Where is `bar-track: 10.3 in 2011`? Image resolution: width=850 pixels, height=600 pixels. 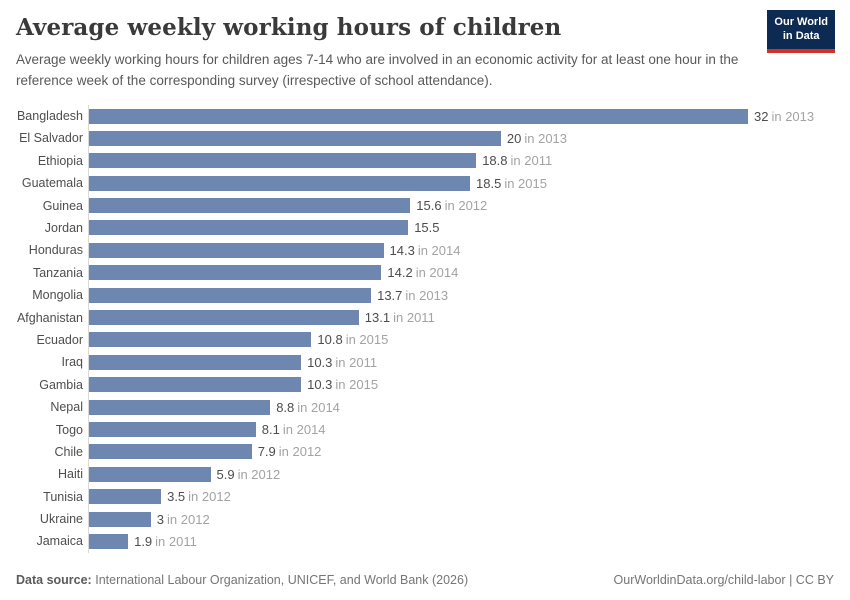
bar-track: 10.3 in 2011 is located at coordinates (469, 362).